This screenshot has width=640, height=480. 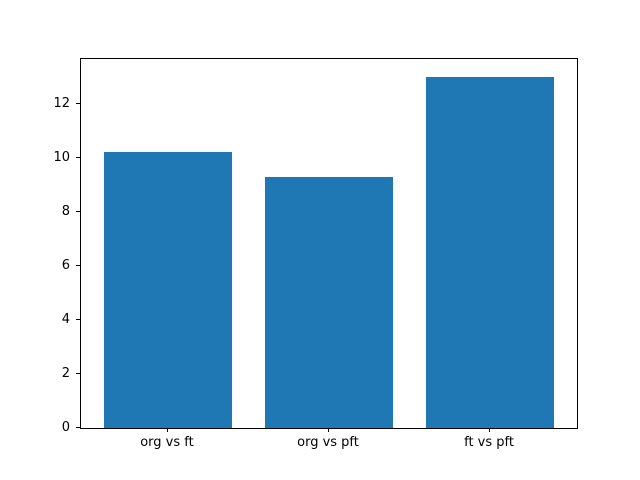 What do you see at coordinates (61, 103) in the screenshot?
I see `y-tick-label: 12` at bounding box center [61, 103].